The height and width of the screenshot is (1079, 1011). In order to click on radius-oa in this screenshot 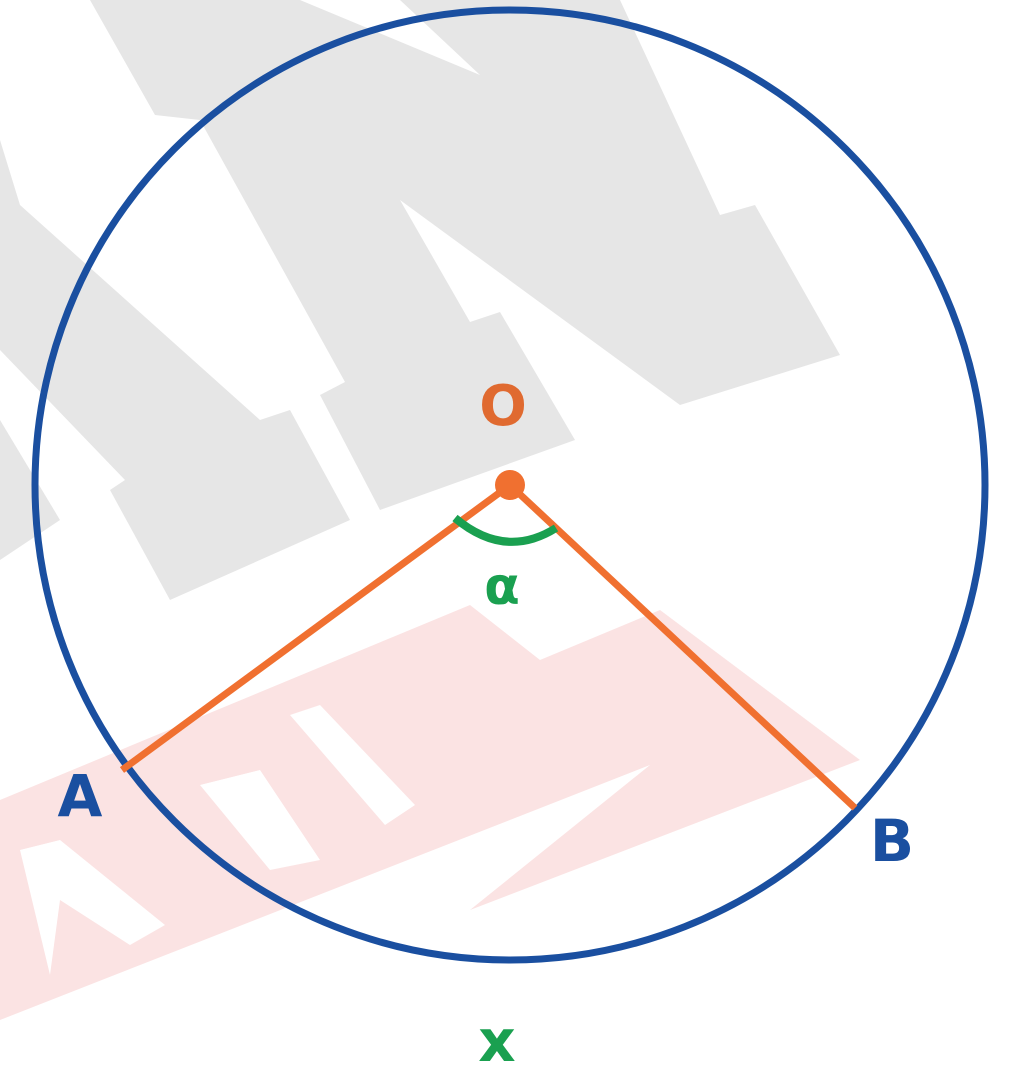, I will do `click(316, 627)`.